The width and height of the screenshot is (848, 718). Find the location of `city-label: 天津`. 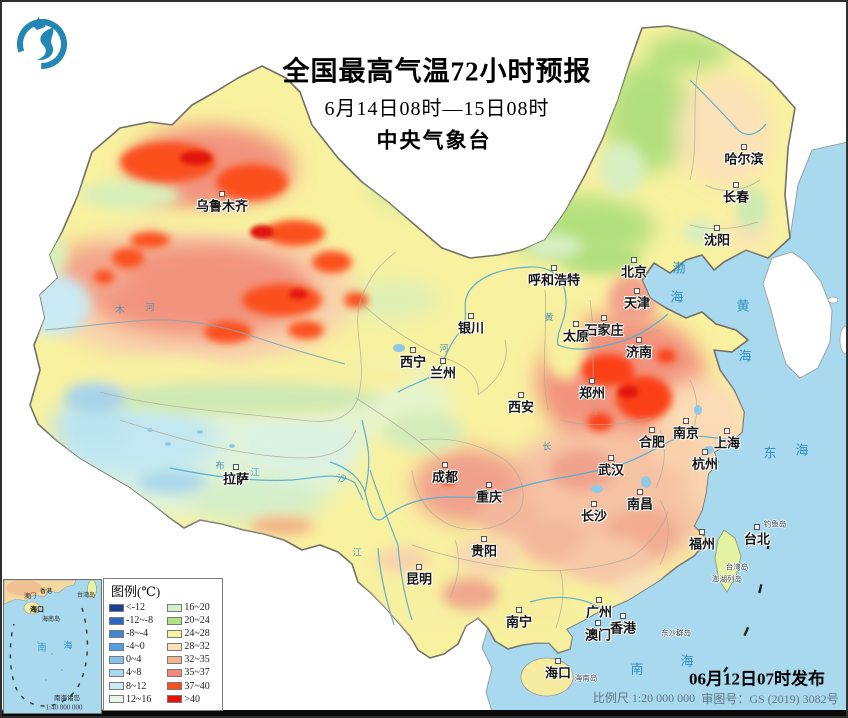

city-label: 天津 is located at coordinates (637, 303).